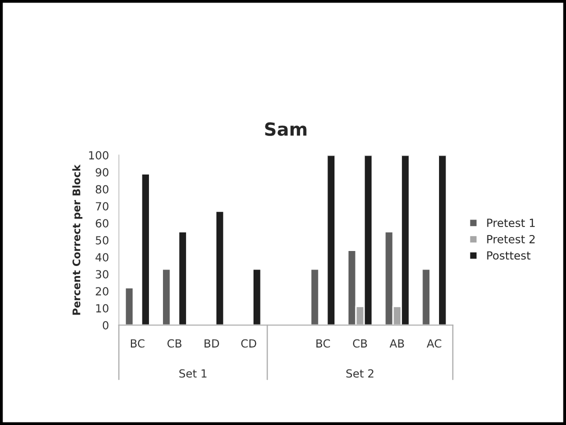 The width and height of the screenshot is (566, 425). What do you see at coordinates (102, 223) in the screenshot?
I see `y-tick-label: 60` at bounding box center [102, 223].